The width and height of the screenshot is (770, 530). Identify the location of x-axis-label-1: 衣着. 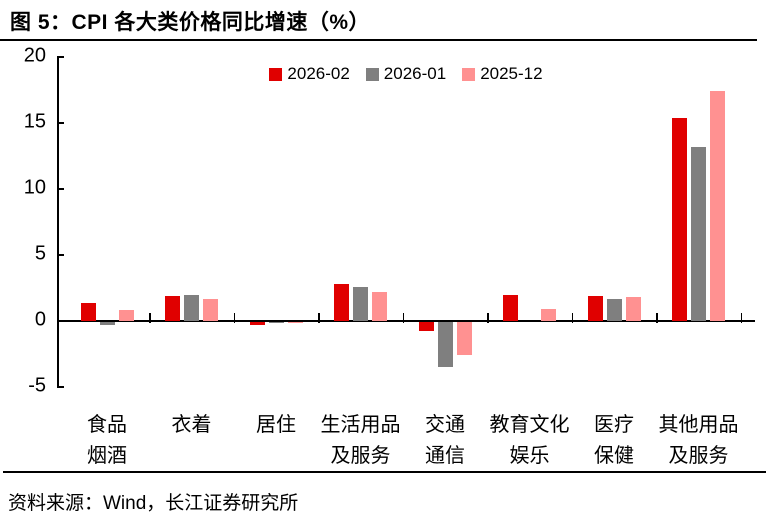
(191, 425).